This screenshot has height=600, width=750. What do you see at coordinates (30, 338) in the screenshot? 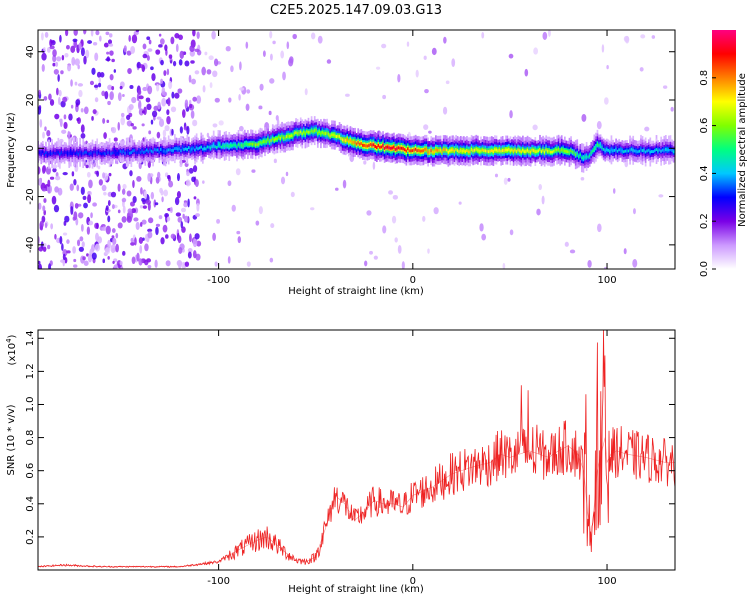
I see `snr-ytick-label: 1.4` at bounding box center [30, 338].